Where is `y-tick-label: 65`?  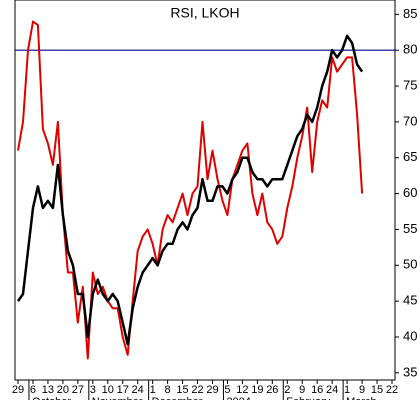
y-tick-label: 65 is located at coordinates (410, 156).